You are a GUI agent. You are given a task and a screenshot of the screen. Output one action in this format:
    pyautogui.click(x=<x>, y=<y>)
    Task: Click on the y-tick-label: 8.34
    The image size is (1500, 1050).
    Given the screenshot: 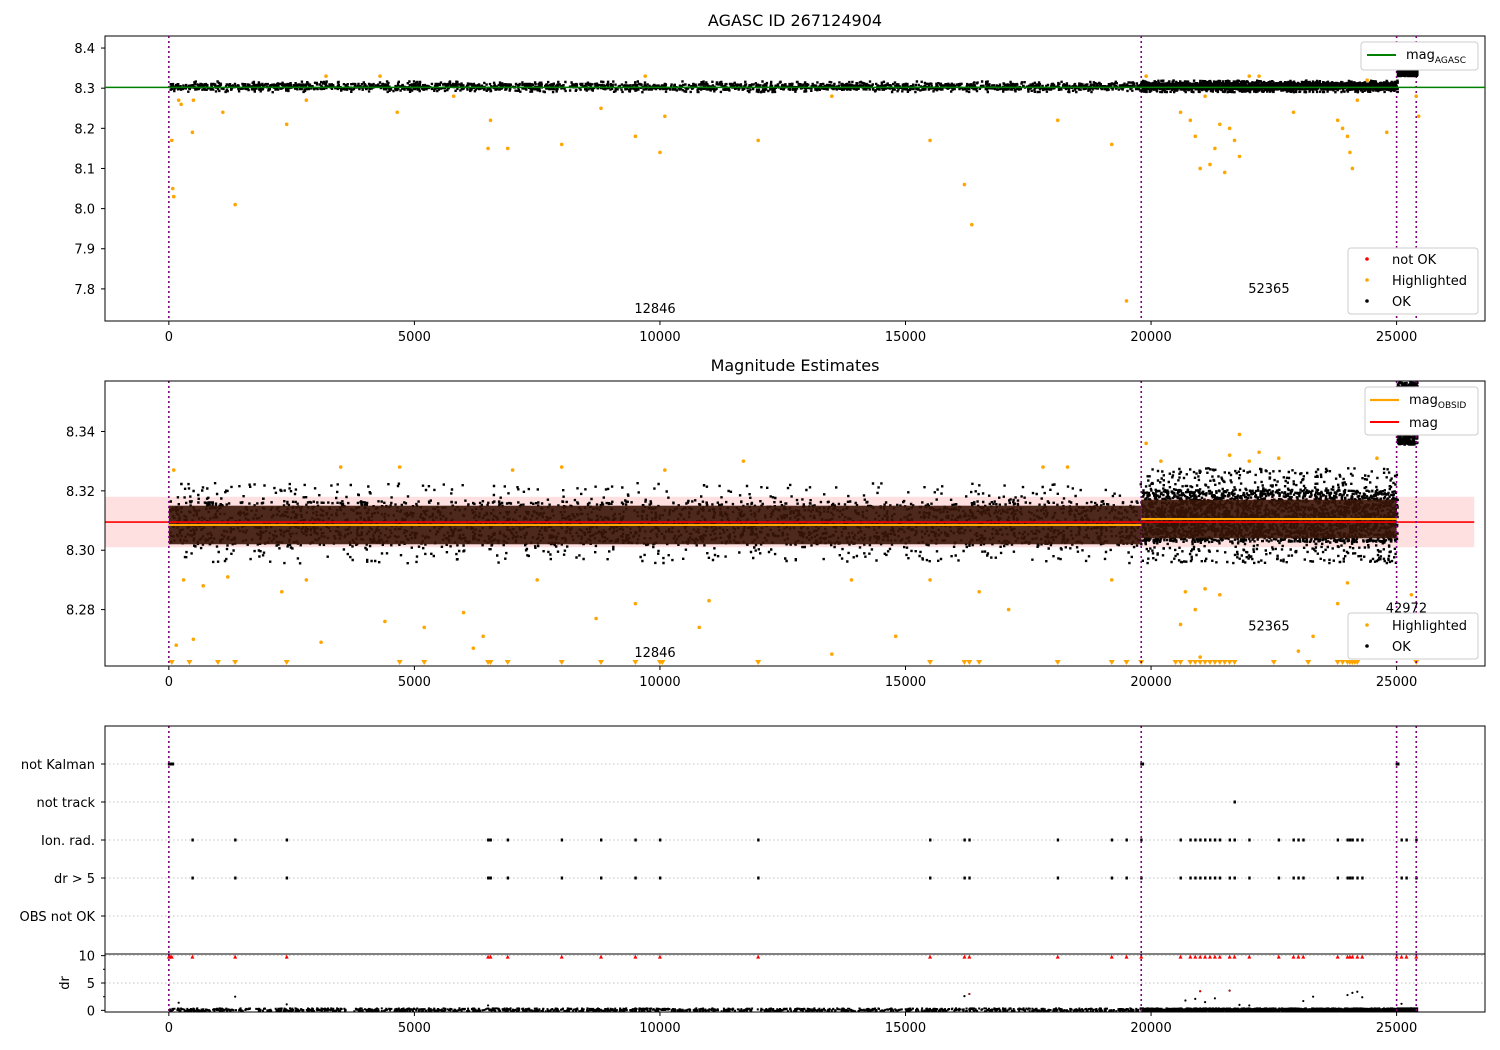 What is the action you would take?
    pyautogui.click(x=80, y=432)
    